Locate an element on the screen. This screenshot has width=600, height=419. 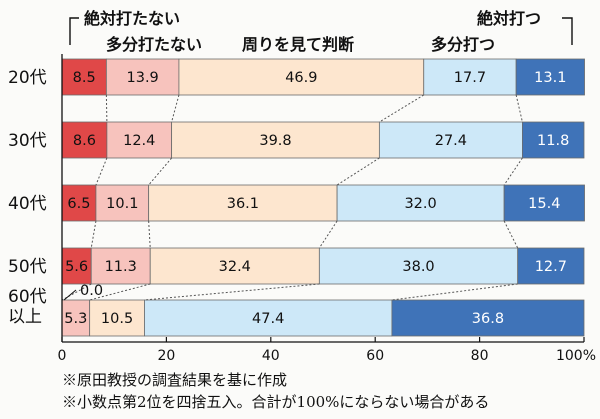
data-label: 39.8 is located at coordinates (275, 141).